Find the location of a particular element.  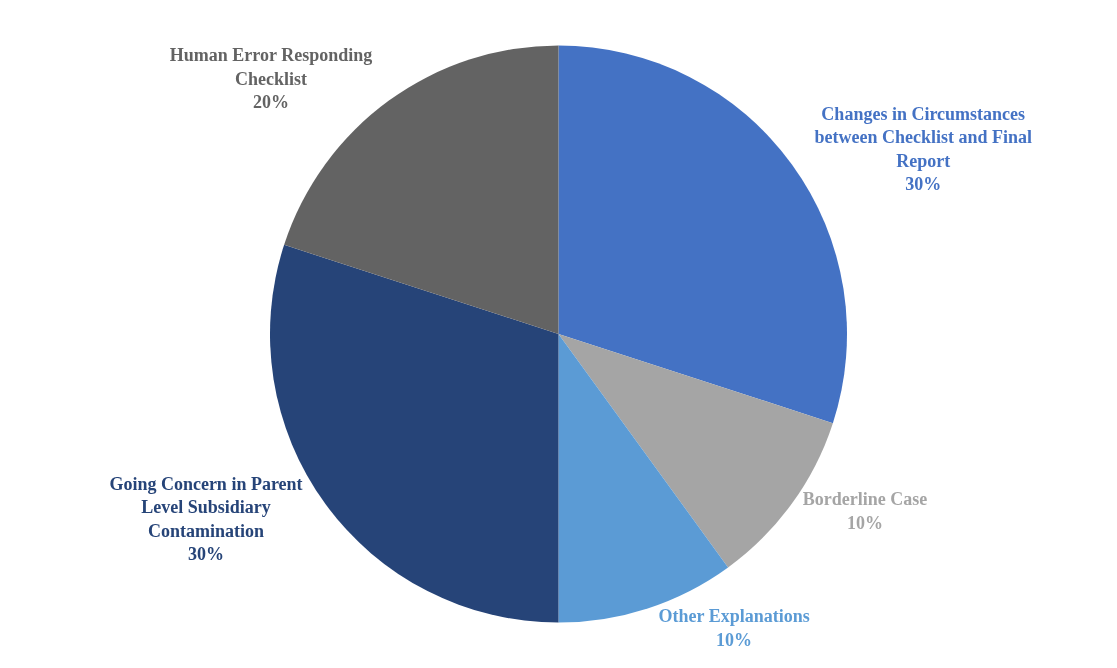

slice-label: Going Concern in Parent Level Subsidiary Contamination is located at coordinates (206, 507).